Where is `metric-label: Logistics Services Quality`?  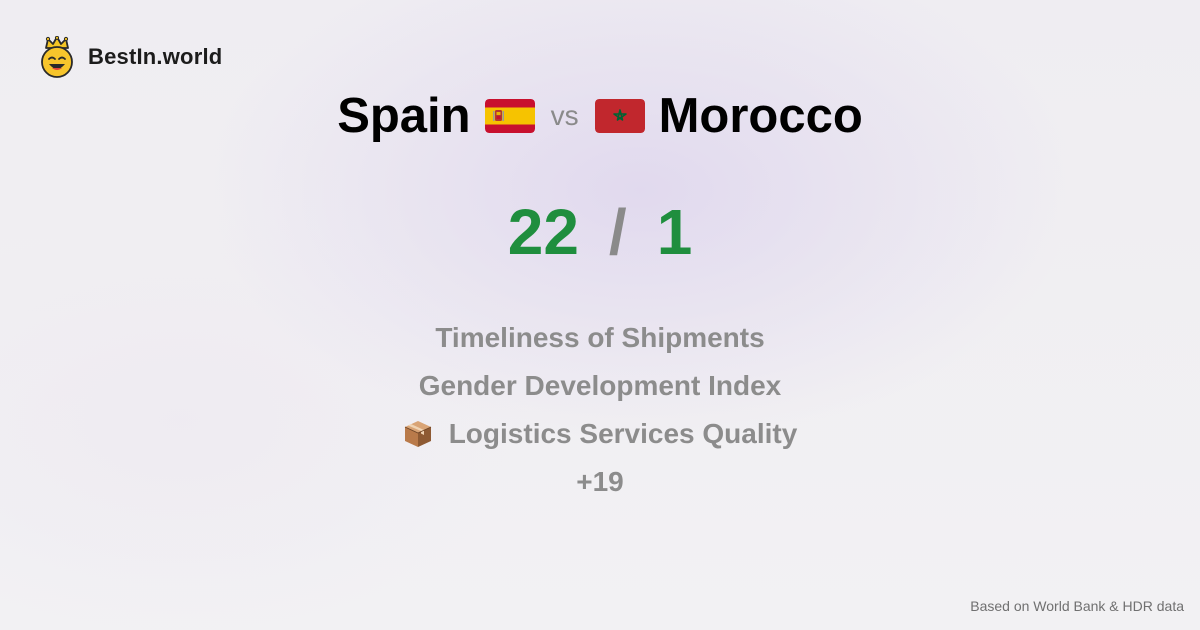
metric-label: Logistics Services Quality is located at coordinates (623, 433).